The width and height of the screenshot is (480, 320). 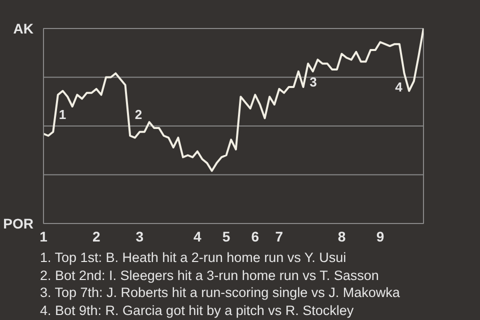 I want to click on annotation: 2, so click(x=138, y=114).